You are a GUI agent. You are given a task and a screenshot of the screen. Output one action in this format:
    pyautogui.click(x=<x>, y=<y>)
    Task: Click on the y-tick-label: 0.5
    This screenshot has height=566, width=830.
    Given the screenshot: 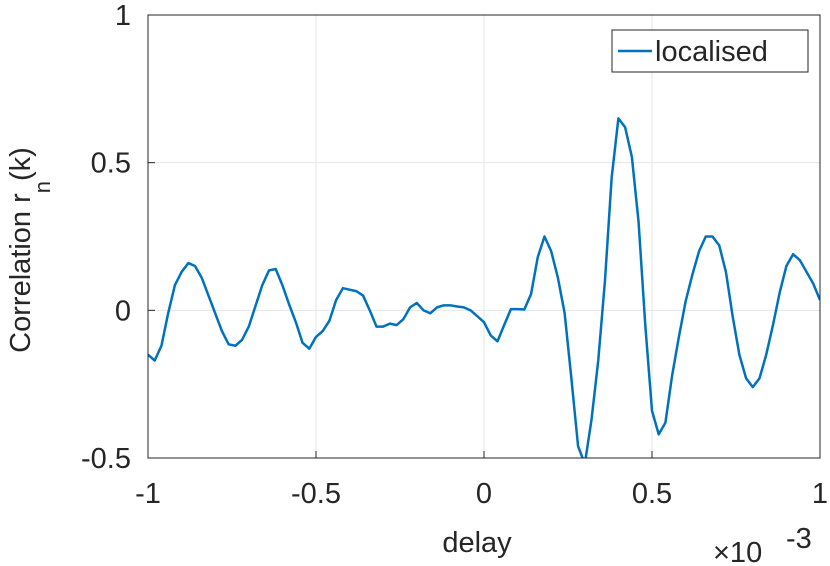 What is the action you would take?
    pyautogui.click(x=111, y=164)
    